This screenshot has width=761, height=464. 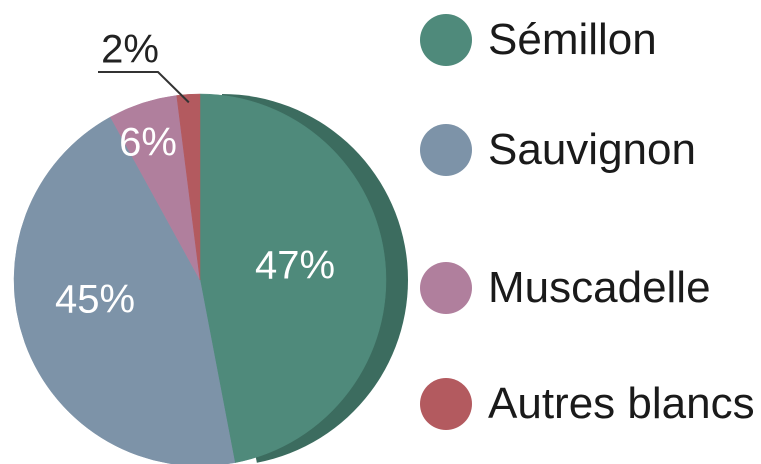 What do you see at coordinates (95, 300) in the screenshot?
I see `data-label: 45%` at bounding box center [95, 300].